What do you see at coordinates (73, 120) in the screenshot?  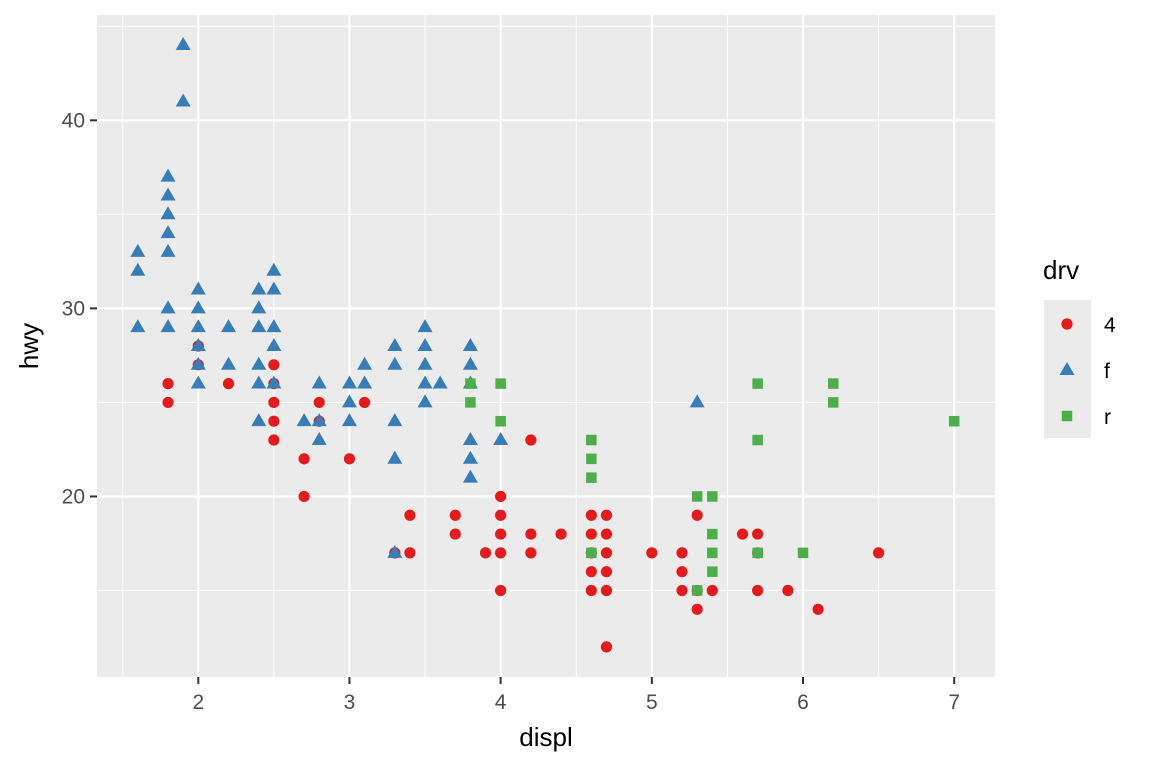 I see `y-tick-label: 40` at bounding box center [73, 120].